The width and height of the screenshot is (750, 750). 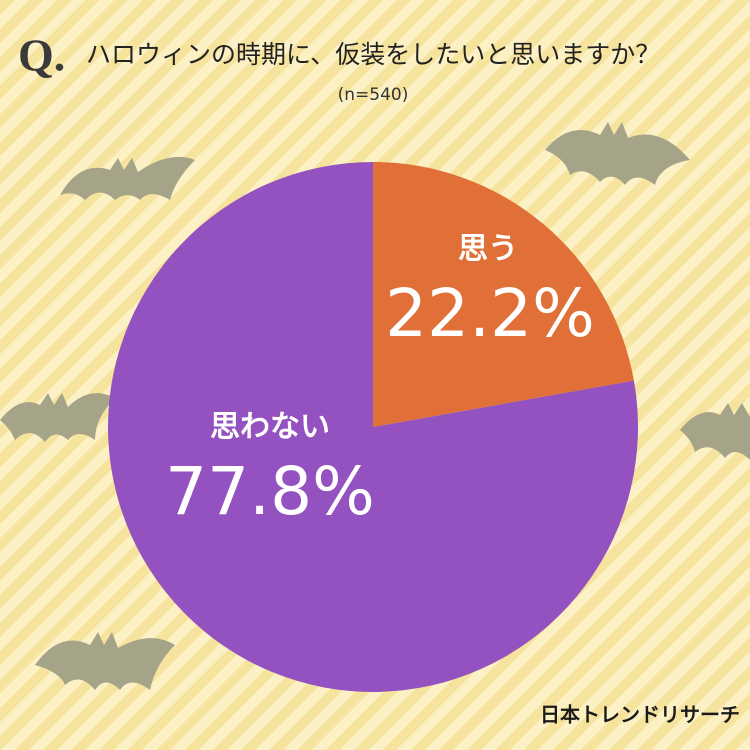 What do you see at coordinates (373, 95) in the screenshot?
I see `chart-subtitle: (n=540)` at bounding box center [373, 95].